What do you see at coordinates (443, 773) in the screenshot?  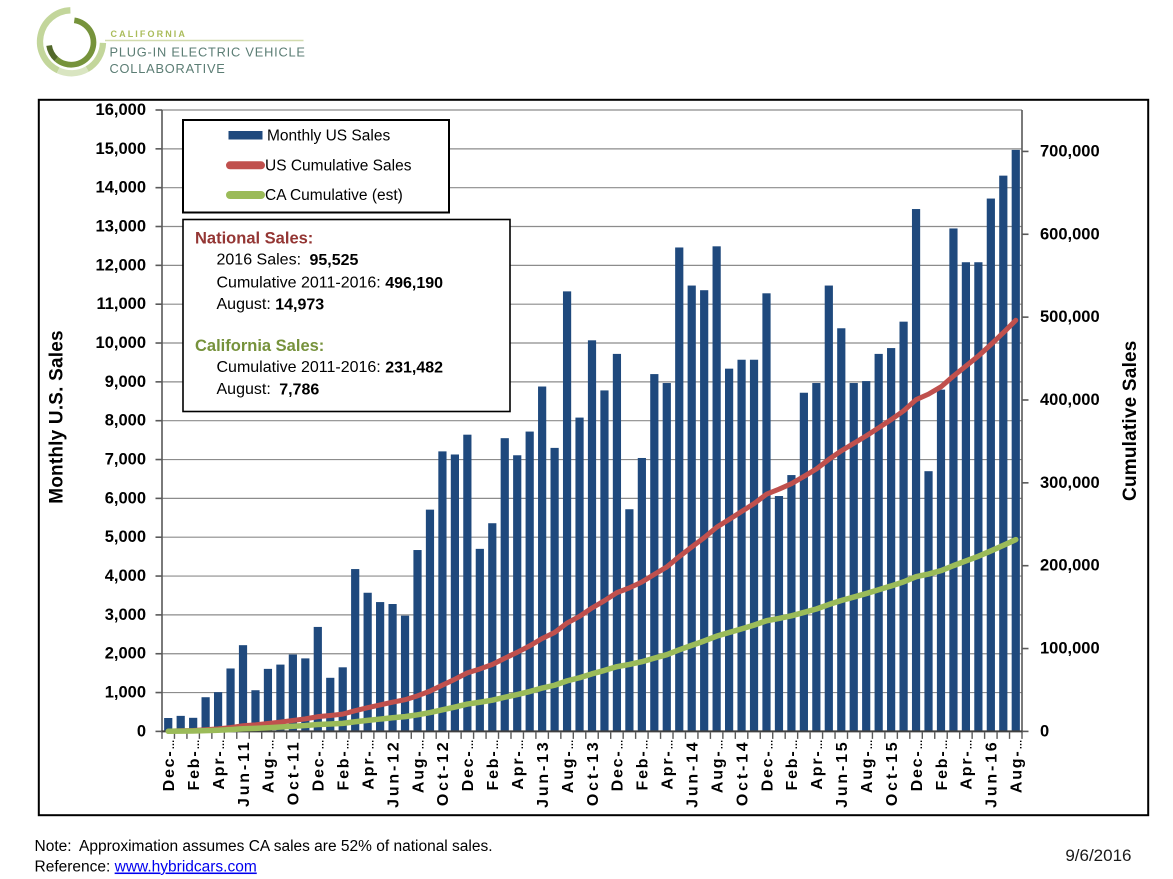 I see `svg-text: Oct-12` at bounding box center [443, 773].